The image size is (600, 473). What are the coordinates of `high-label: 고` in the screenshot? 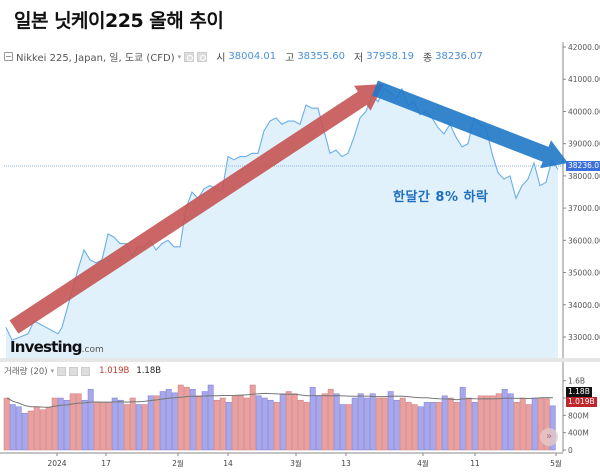 It's located at (290, 58).